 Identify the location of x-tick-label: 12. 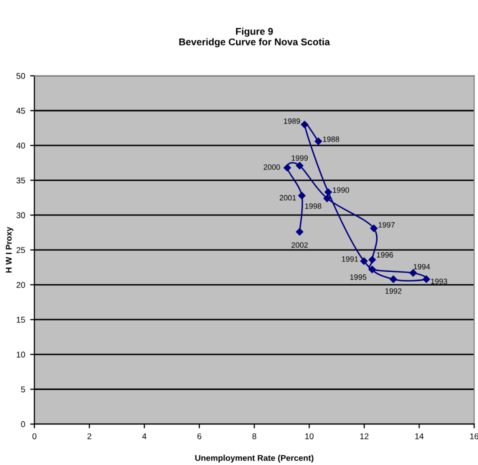
(364, 436).